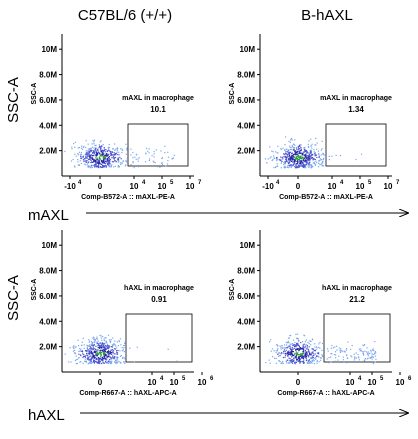 The height and width of the screenshot is (439, 418). Describe the element at coordinates (372, 382) in the screenshot. I see `x-tick-label: 10` at that location.